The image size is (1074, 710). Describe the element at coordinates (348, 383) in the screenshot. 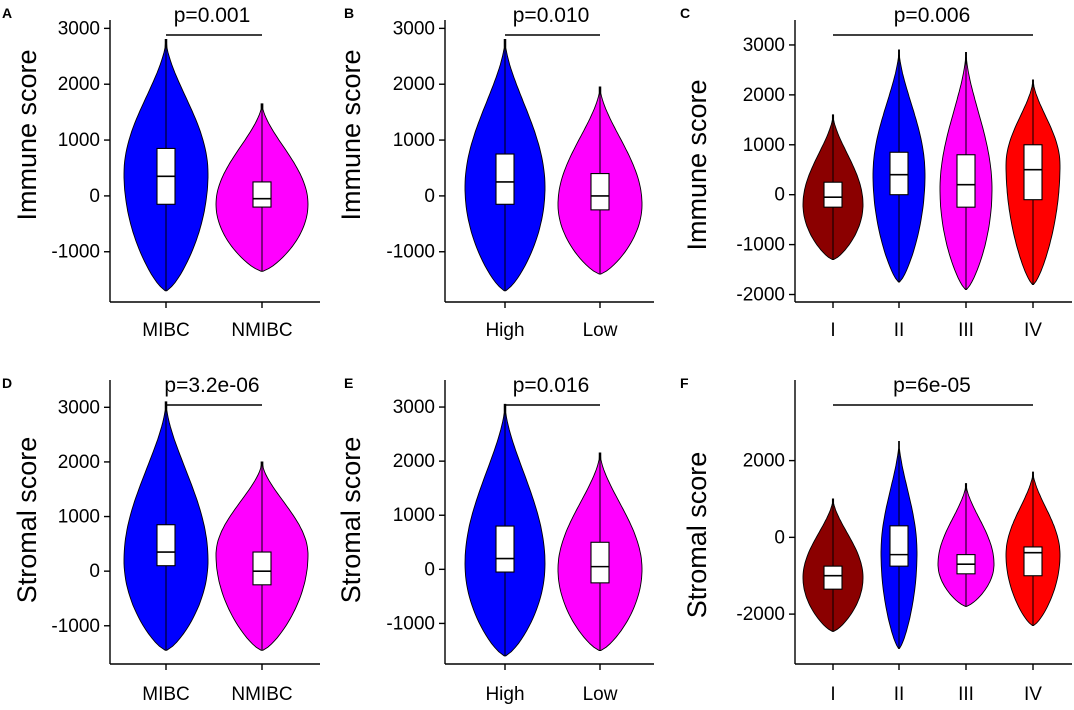

I see `panel-label: E` at that location.